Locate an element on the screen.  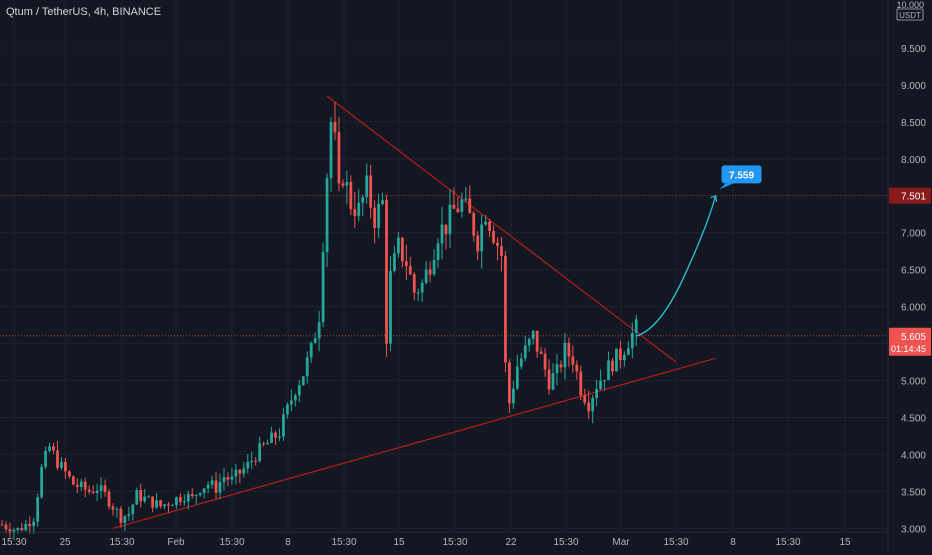
y-tick-label: 9.500 is located at coordinates (913, 49).